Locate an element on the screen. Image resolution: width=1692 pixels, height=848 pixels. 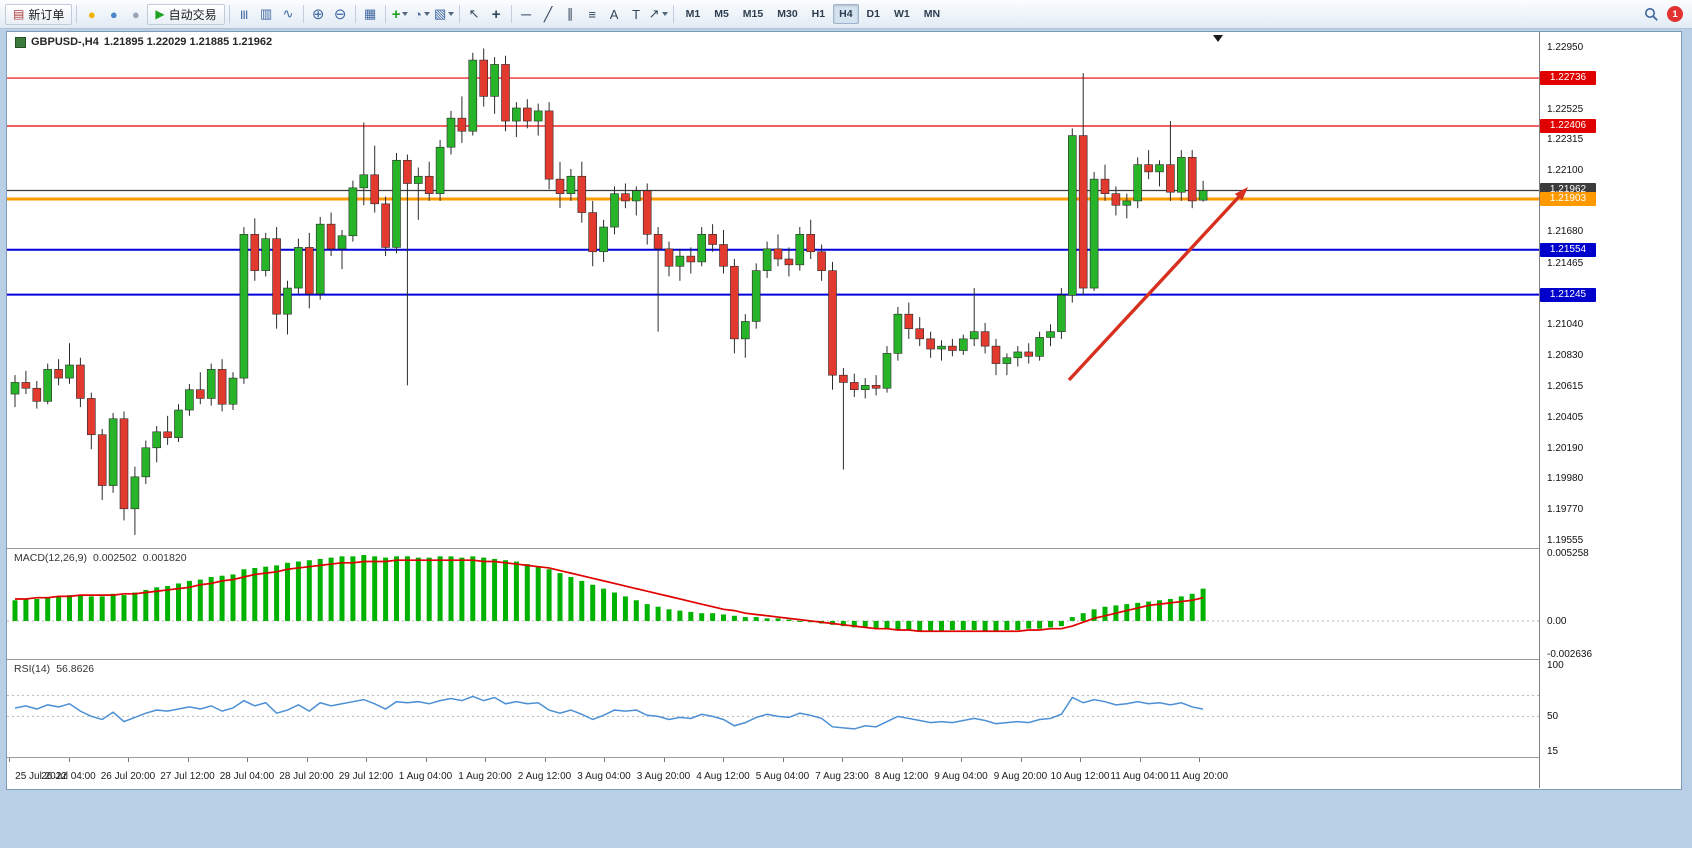
macd-signal-line is located at coordinates (609, 596).